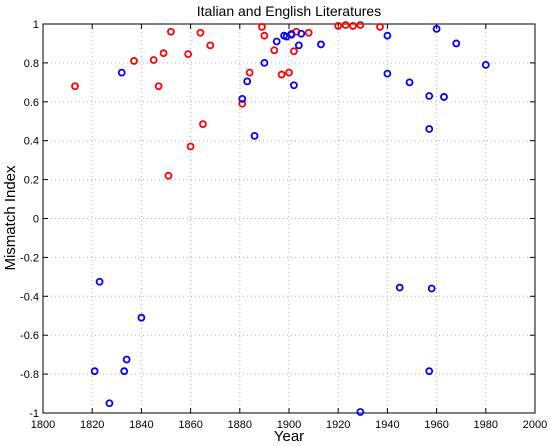  I want to click on x-tick-label: 1840, so click(141, 425).